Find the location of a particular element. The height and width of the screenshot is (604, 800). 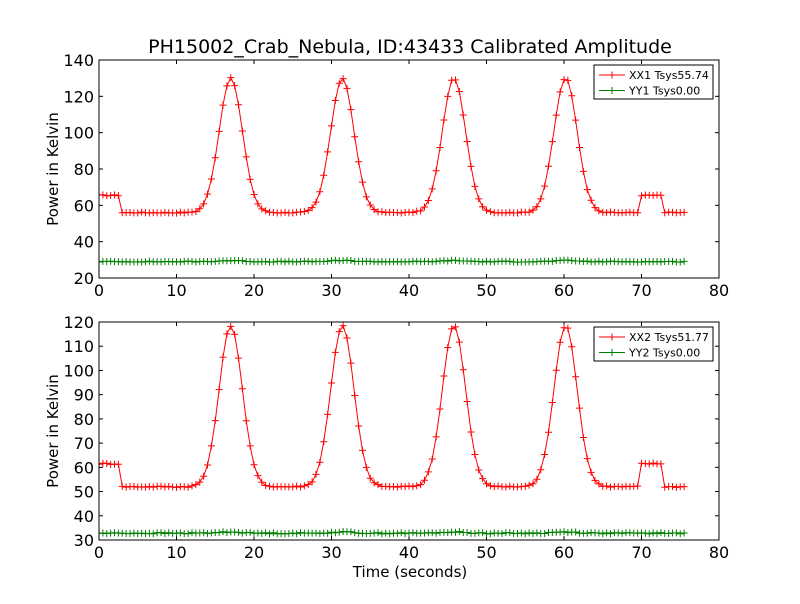

legend-label: XX2 Tsys51.77 is located at coordinates (669, 337).